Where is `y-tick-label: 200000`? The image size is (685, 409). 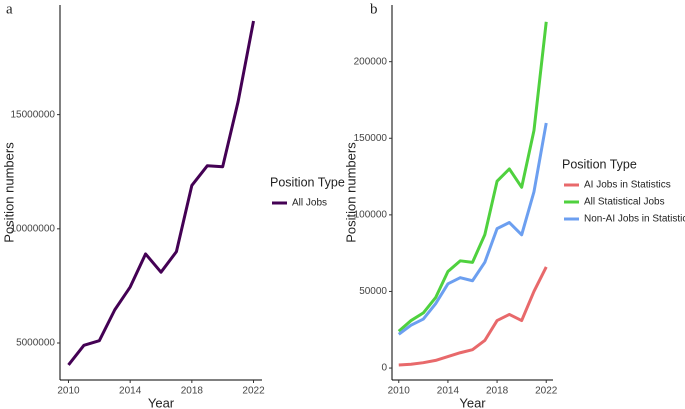 y-tick-label: 200000 is located at coordinates (371, 61).